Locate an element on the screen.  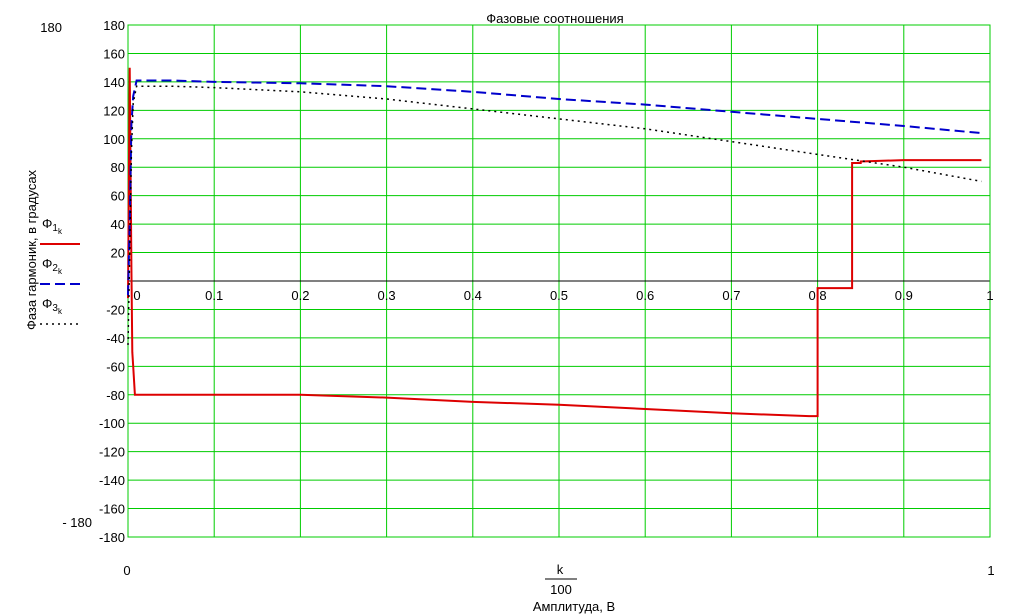
x-tick-label: 0 is located at coordinates (136, 295).